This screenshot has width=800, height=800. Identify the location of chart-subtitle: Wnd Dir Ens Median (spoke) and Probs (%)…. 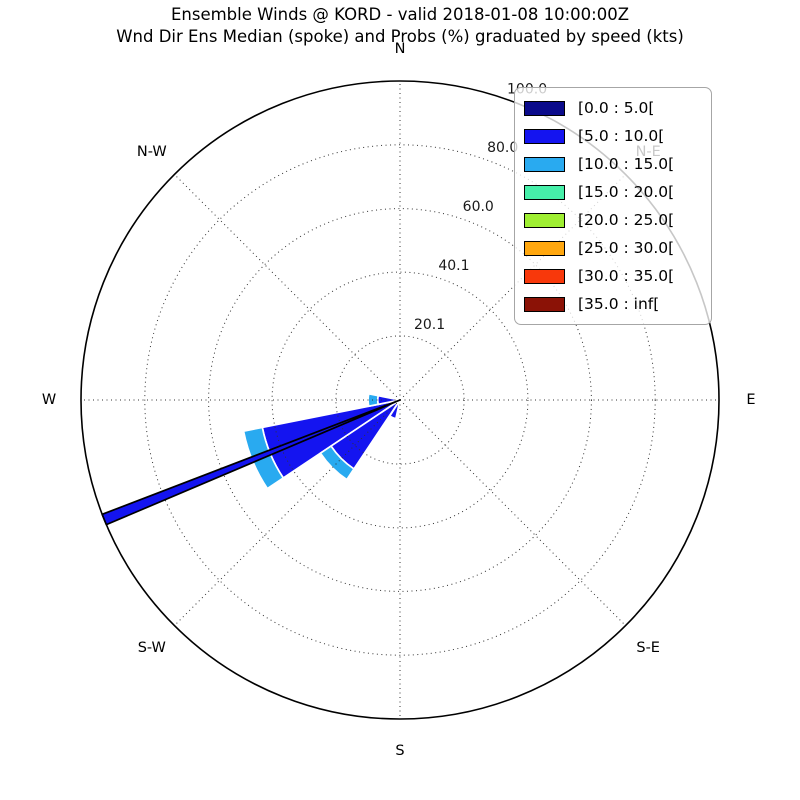
(400, 36).